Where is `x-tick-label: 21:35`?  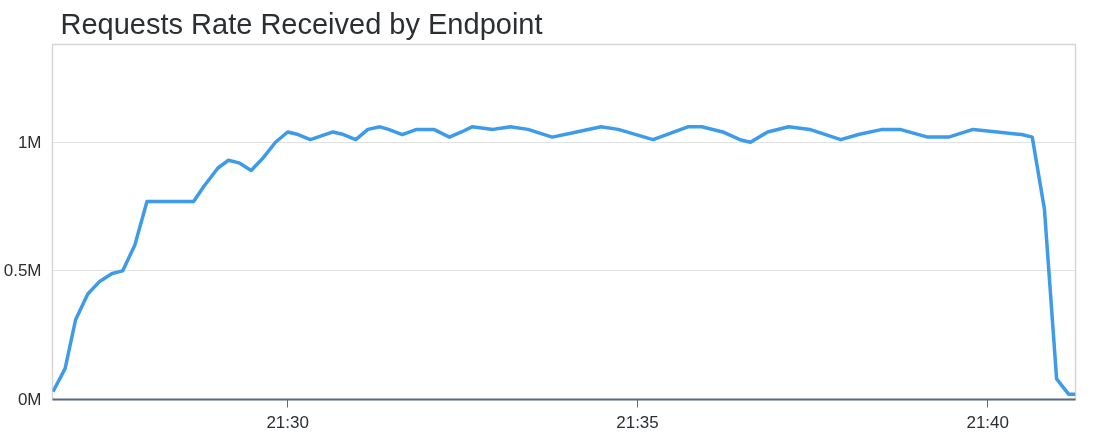
x-tick-label: 21:35 is located at coordinates (637, 422).